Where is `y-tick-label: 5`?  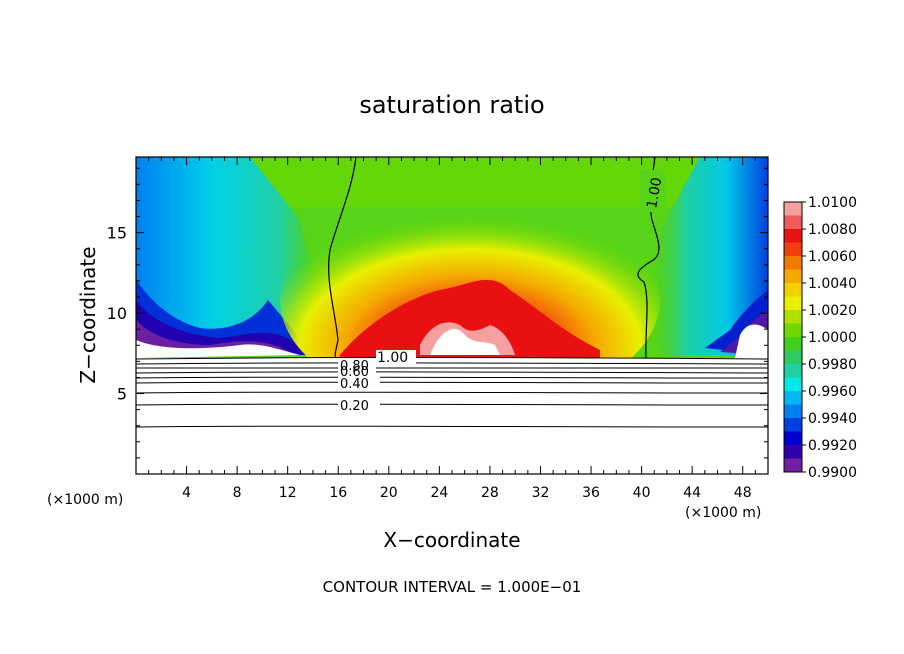 y-tick-label: 5 is located at coordinates (122, 394).